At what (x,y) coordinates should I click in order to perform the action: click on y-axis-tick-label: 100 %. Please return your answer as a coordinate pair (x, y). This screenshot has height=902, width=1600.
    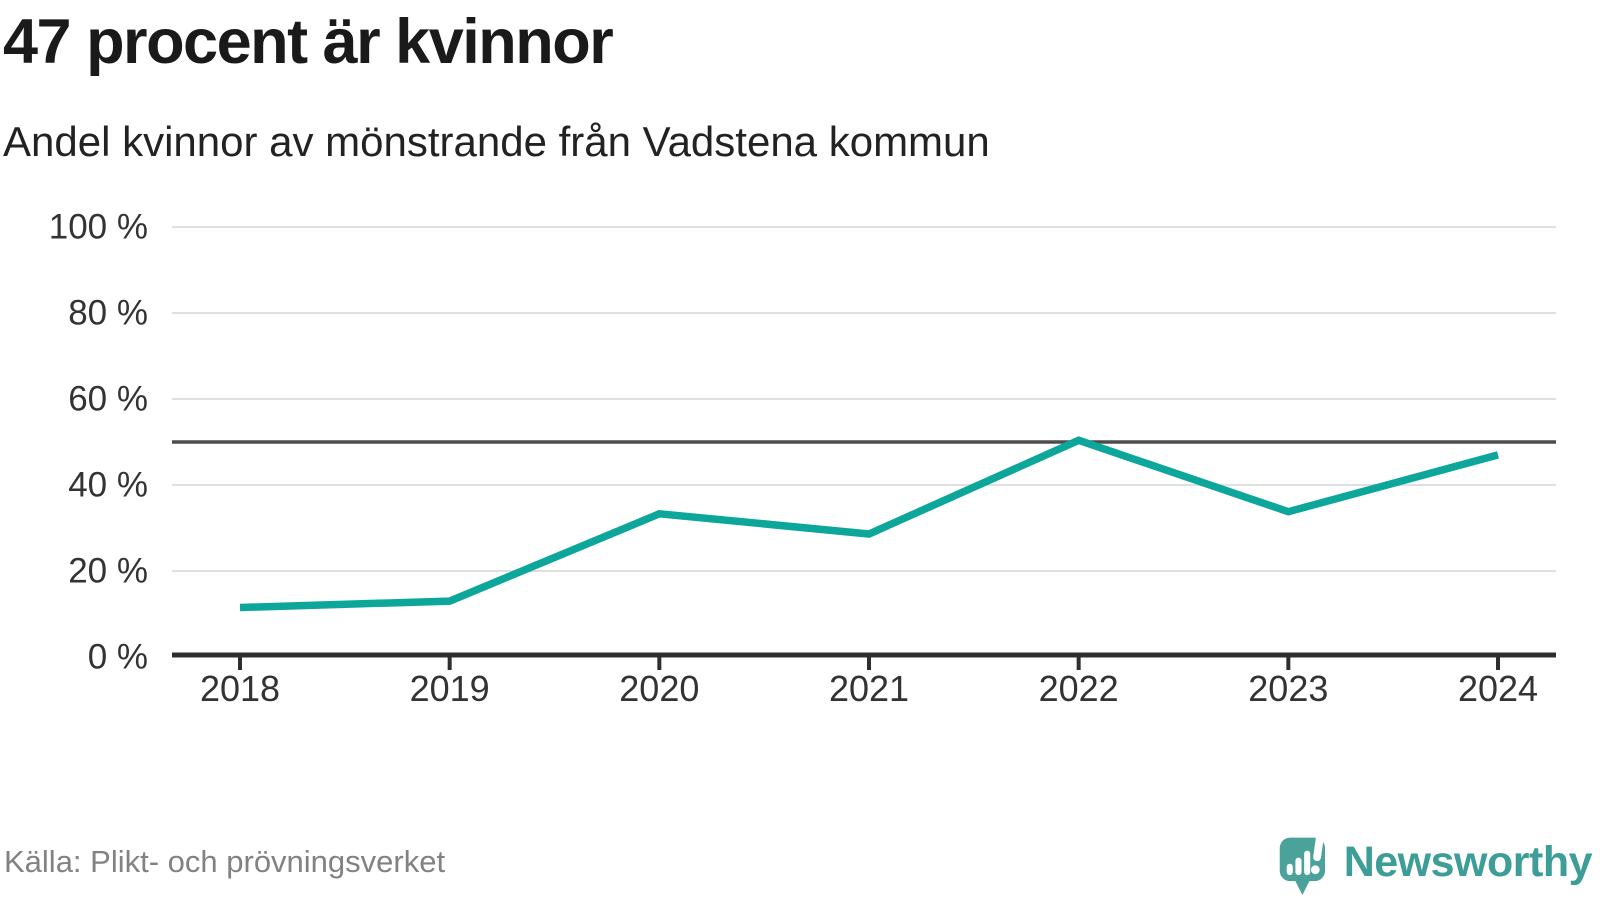
    Looking at the image, I should click on (98, 227).